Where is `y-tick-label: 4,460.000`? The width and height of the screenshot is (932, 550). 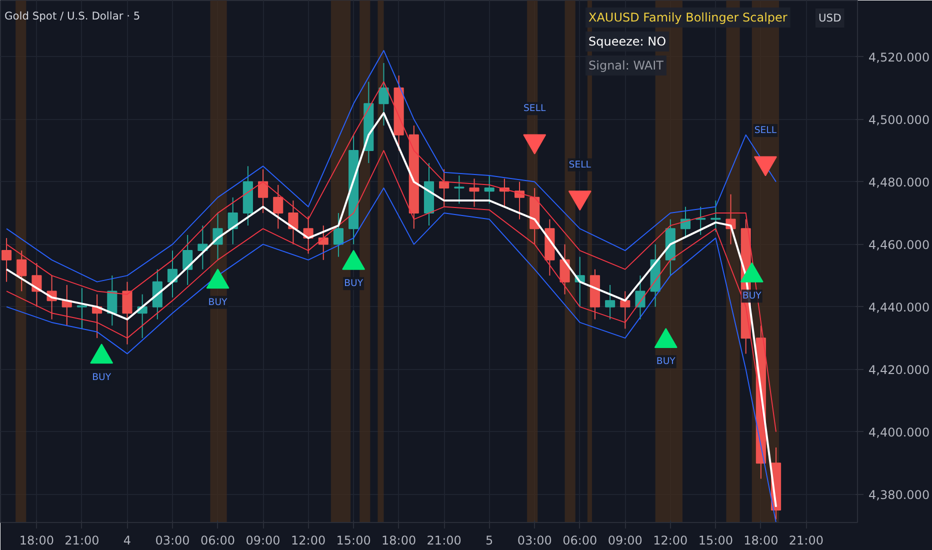 y-tick-label: 4,460.000 is located at coordinates (899, 245).